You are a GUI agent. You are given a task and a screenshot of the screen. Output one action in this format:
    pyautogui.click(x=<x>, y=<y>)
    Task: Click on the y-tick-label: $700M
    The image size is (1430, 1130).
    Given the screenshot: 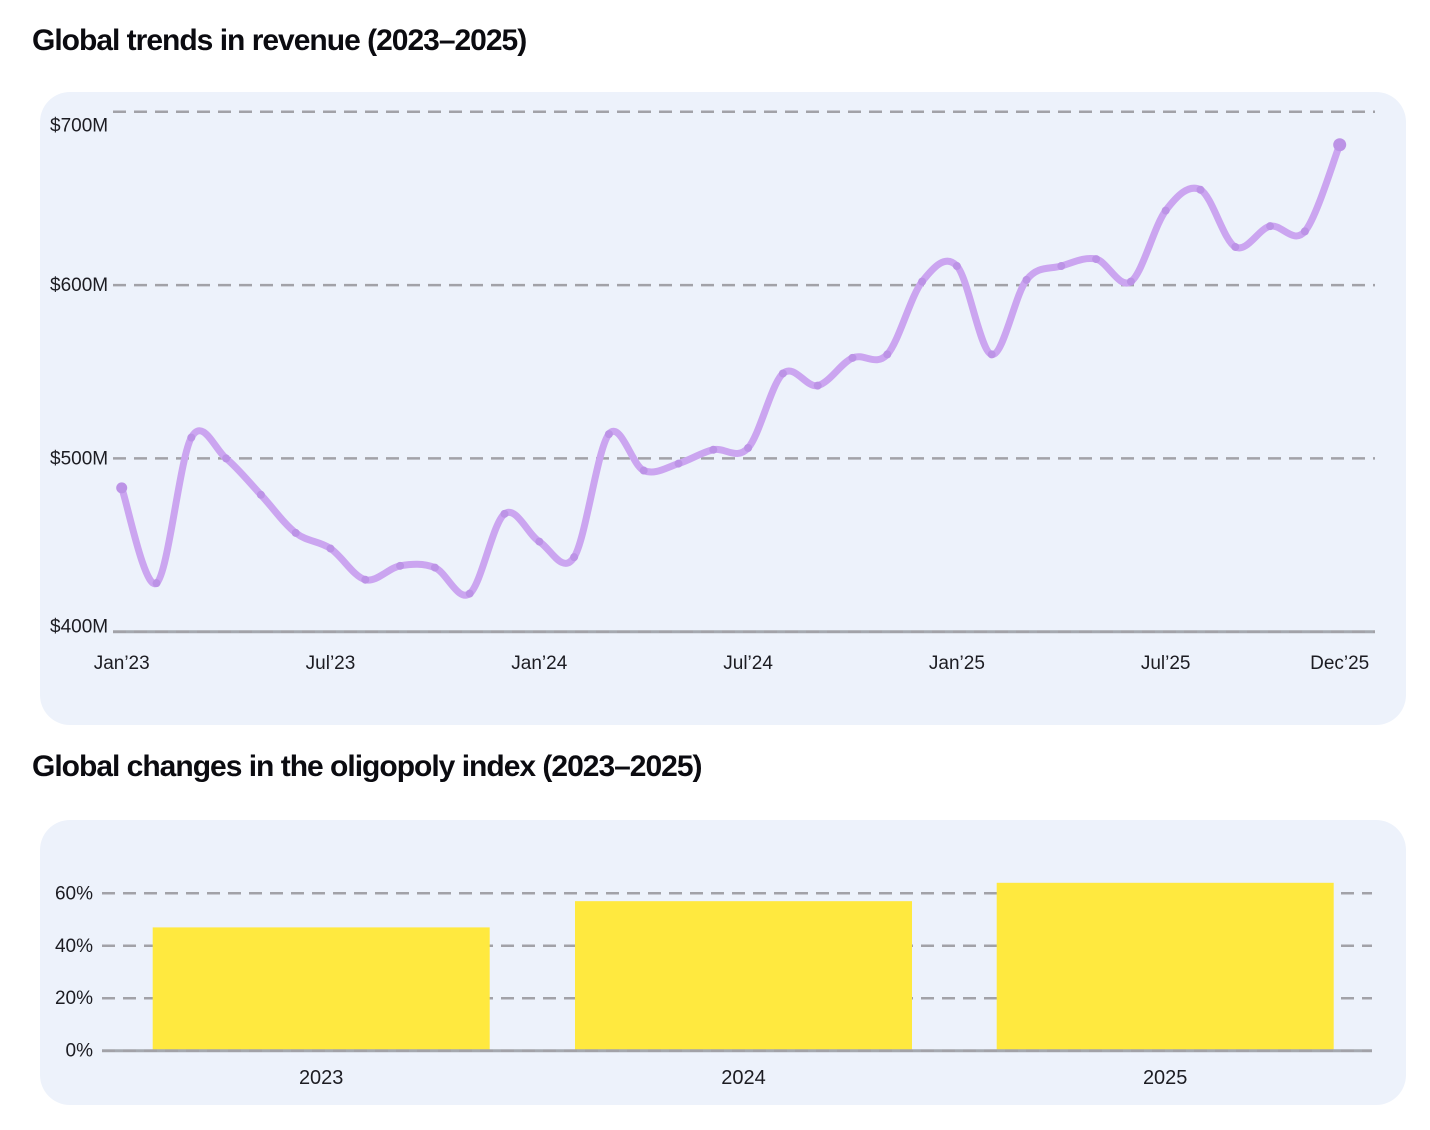 What is the action you would take?
    pyautogui.click(x=79, y=125)
    